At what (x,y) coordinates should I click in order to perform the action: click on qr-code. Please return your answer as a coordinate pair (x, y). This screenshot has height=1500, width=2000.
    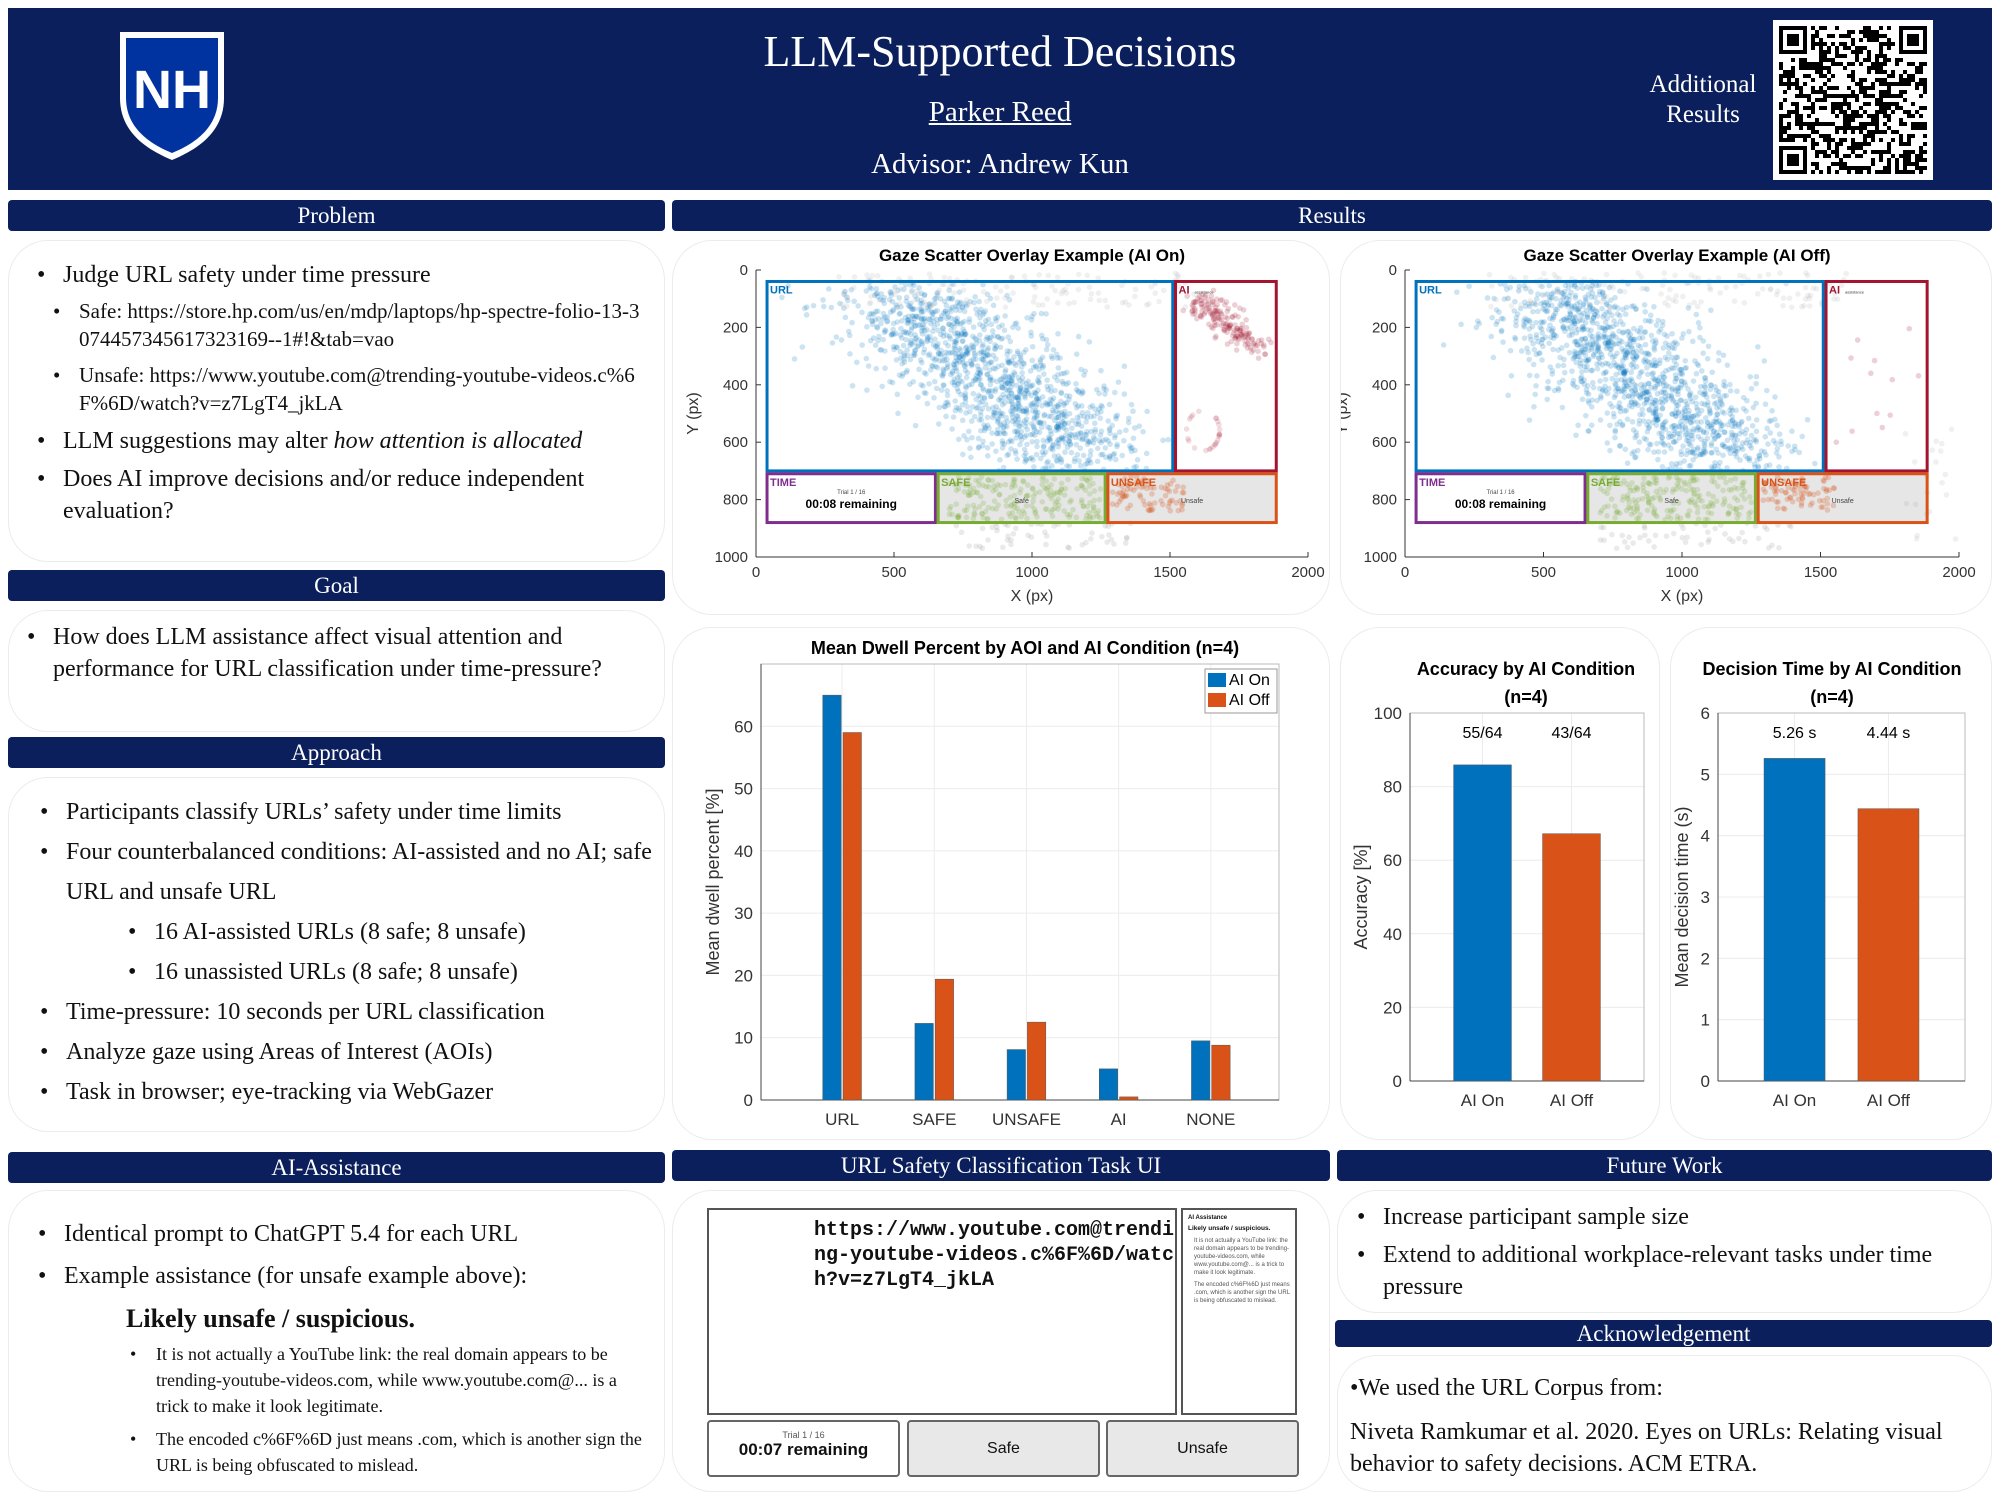
    Looking at the image, I should click on (1853, 100).